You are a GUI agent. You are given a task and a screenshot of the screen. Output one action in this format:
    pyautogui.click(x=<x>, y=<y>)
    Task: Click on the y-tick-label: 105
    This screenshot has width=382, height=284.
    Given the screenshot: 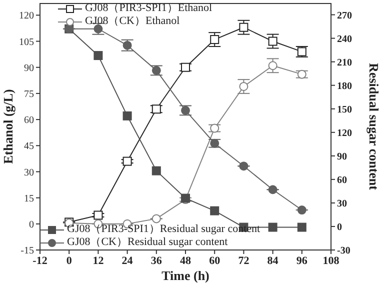 What is the action you would take?
    pyautogui.click(x=26, y=42)
    